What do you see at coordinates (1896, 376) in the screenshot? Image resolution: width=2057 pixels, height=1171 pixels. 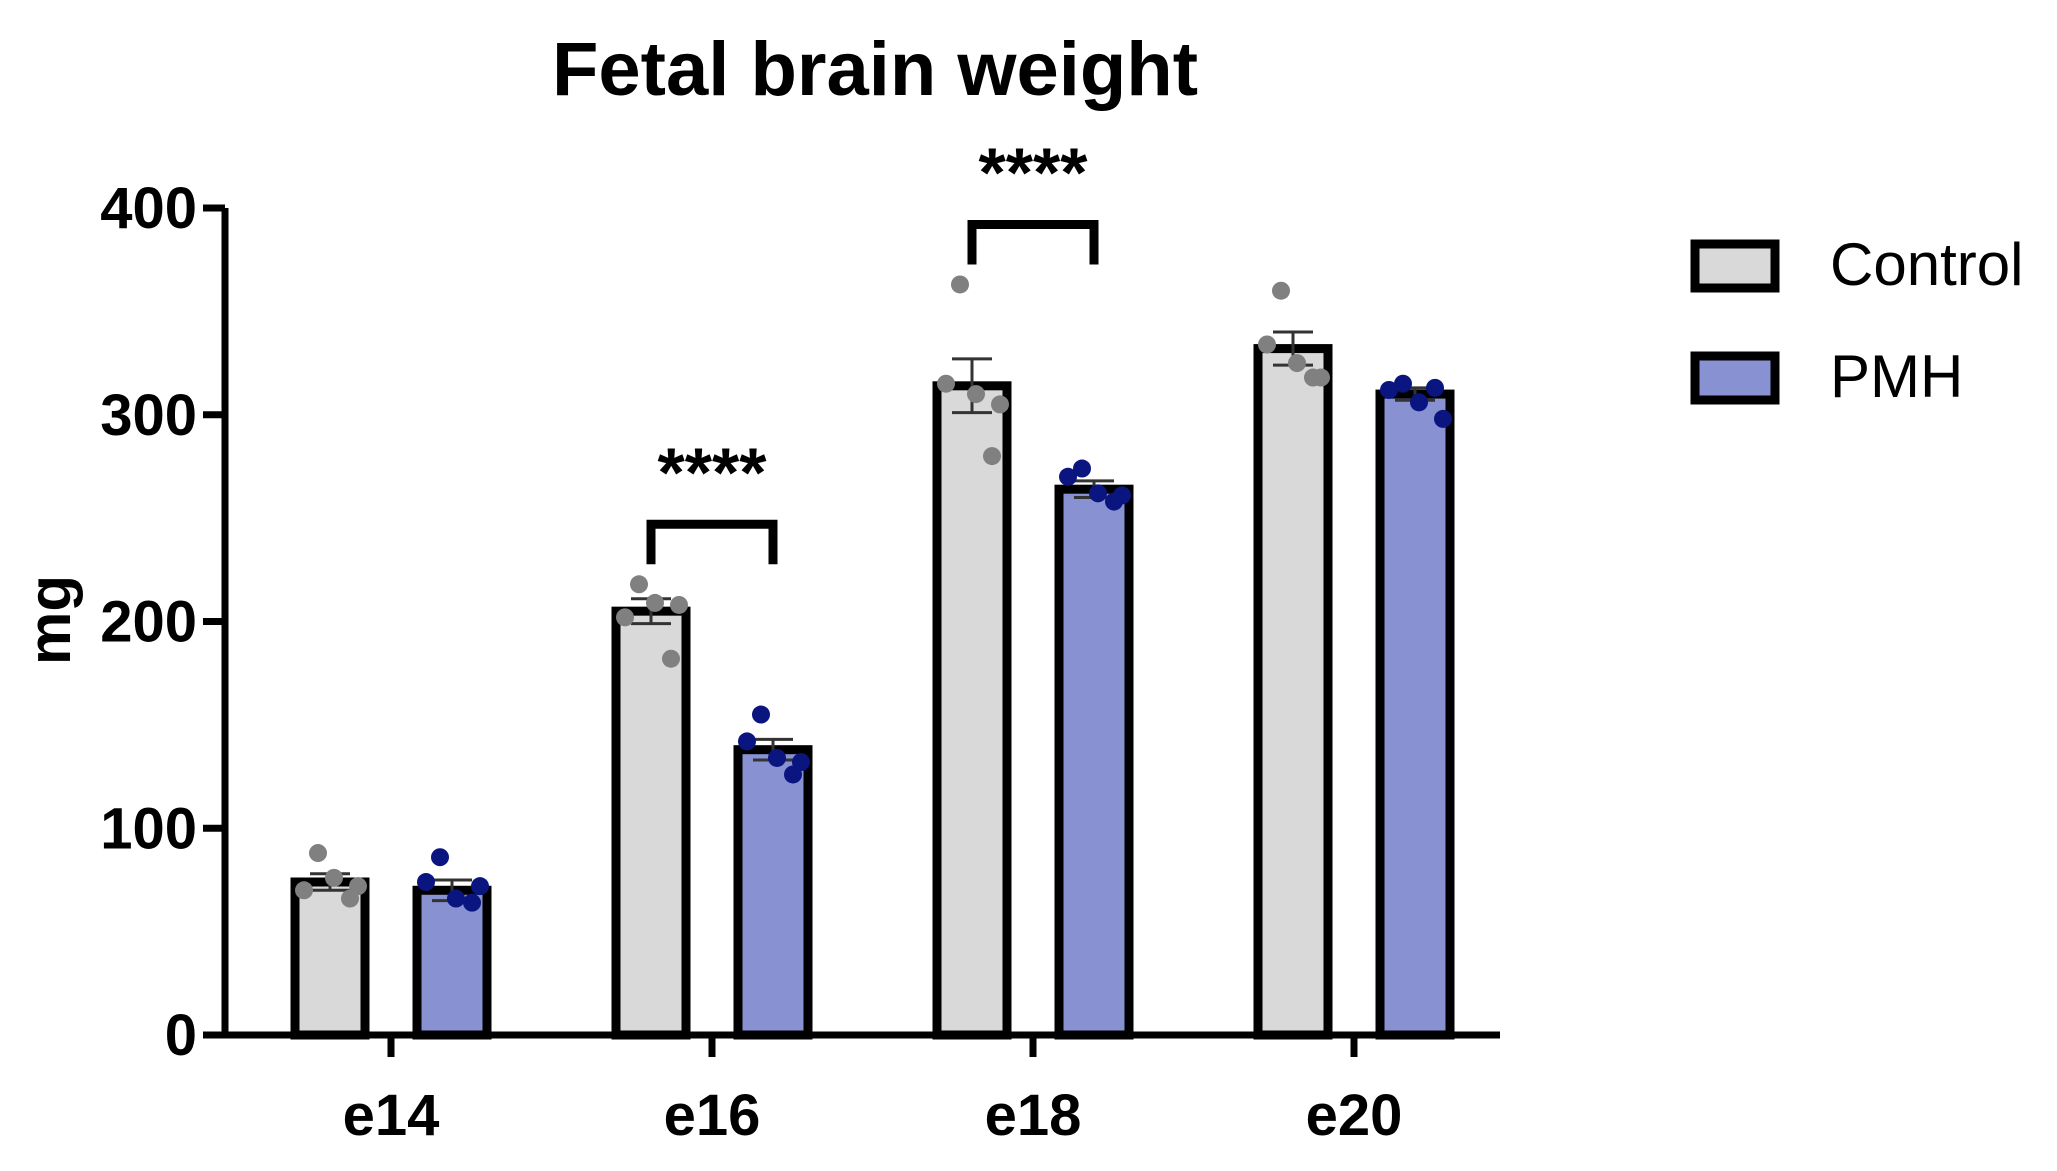 I see `legend-label-pmh: PMH` at bounding box center [1896, 376].